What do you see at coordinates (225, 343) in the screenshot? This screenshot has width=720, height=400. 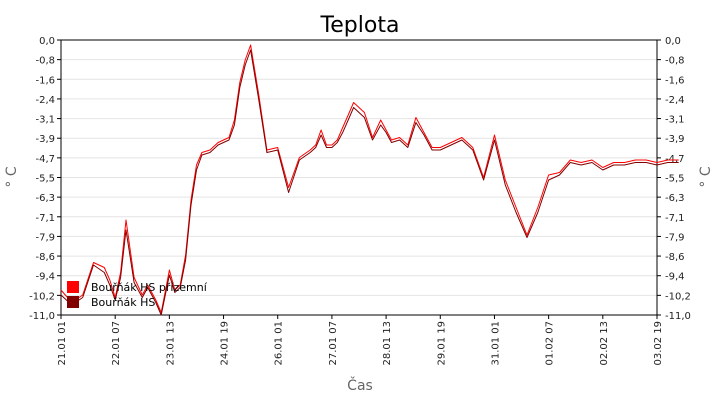 I see `x-tick-label: 24.01 19` at bounding box center [225, 343].